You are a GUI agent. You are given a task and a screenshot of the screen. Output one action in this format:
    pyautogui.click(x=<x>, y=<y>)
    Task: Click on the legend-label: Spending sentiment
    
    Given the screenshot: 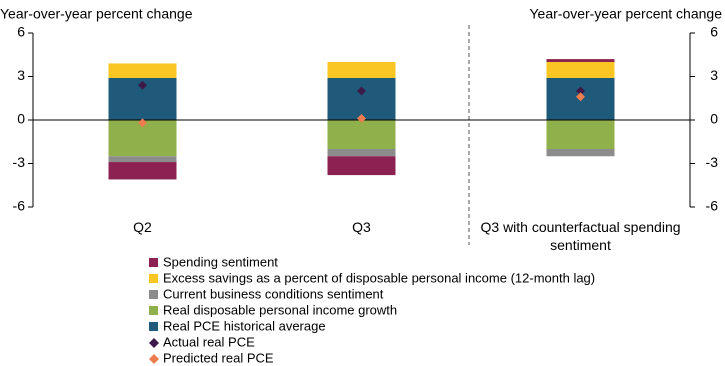 What is the action you would take?
    pyautogui.click(x=220, y=261)
    